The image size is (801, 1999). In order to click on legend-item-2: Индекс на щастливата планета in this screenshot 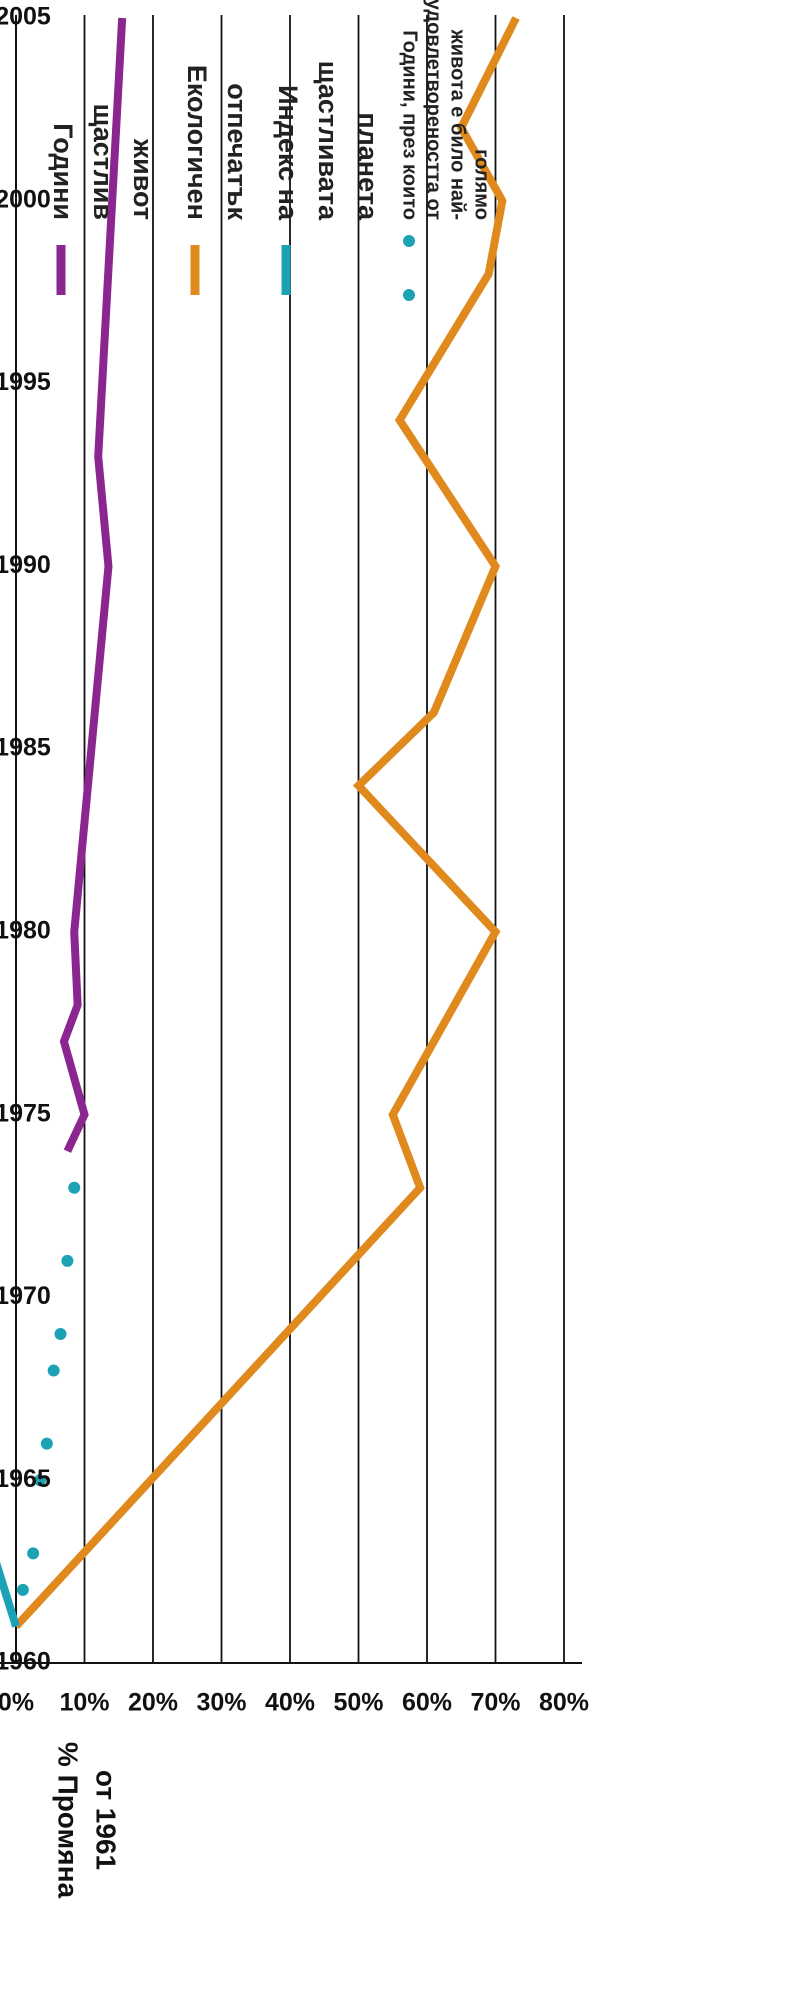, I will do `click(328, 178)`.